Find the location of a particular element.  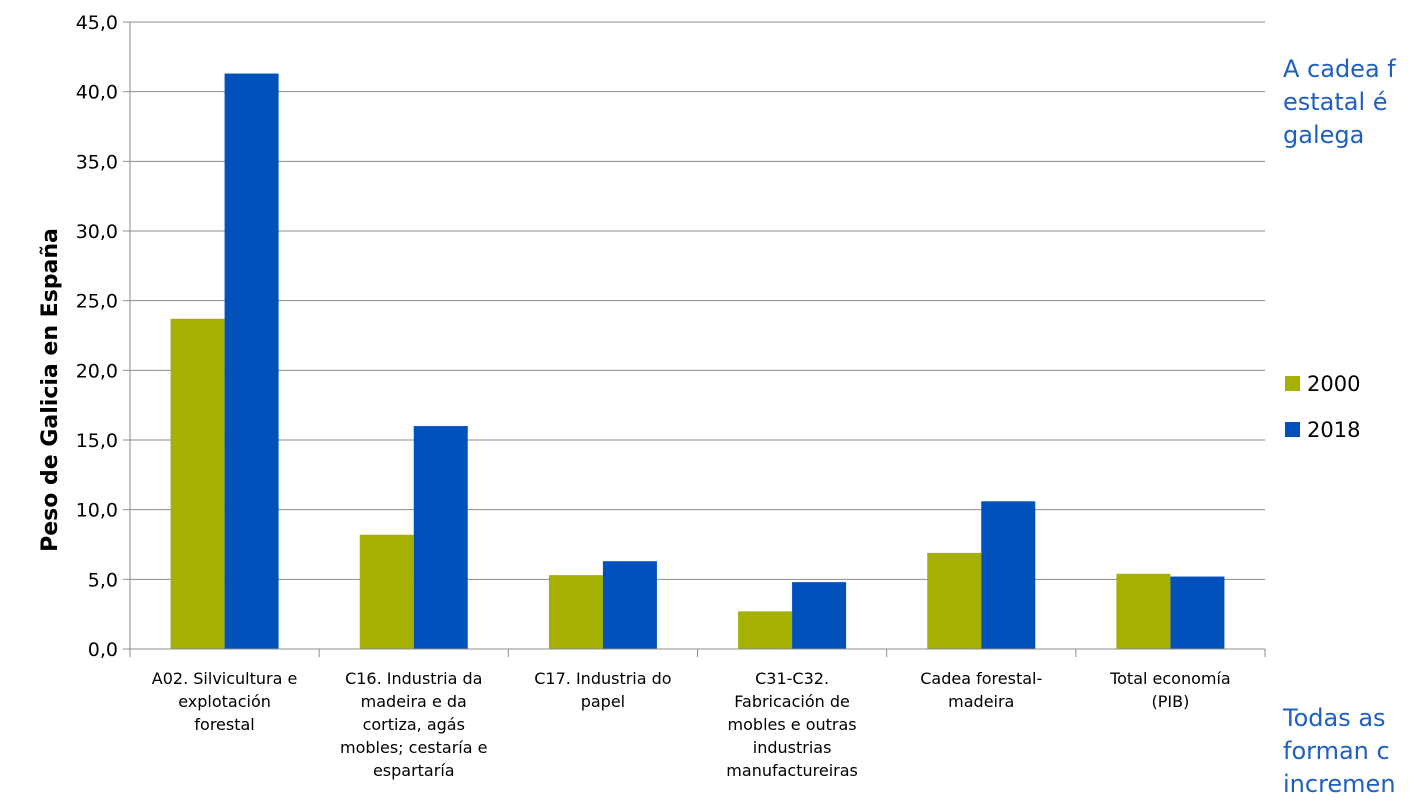

x-category-label: Fabricación de is located at coordinates (792, 701).